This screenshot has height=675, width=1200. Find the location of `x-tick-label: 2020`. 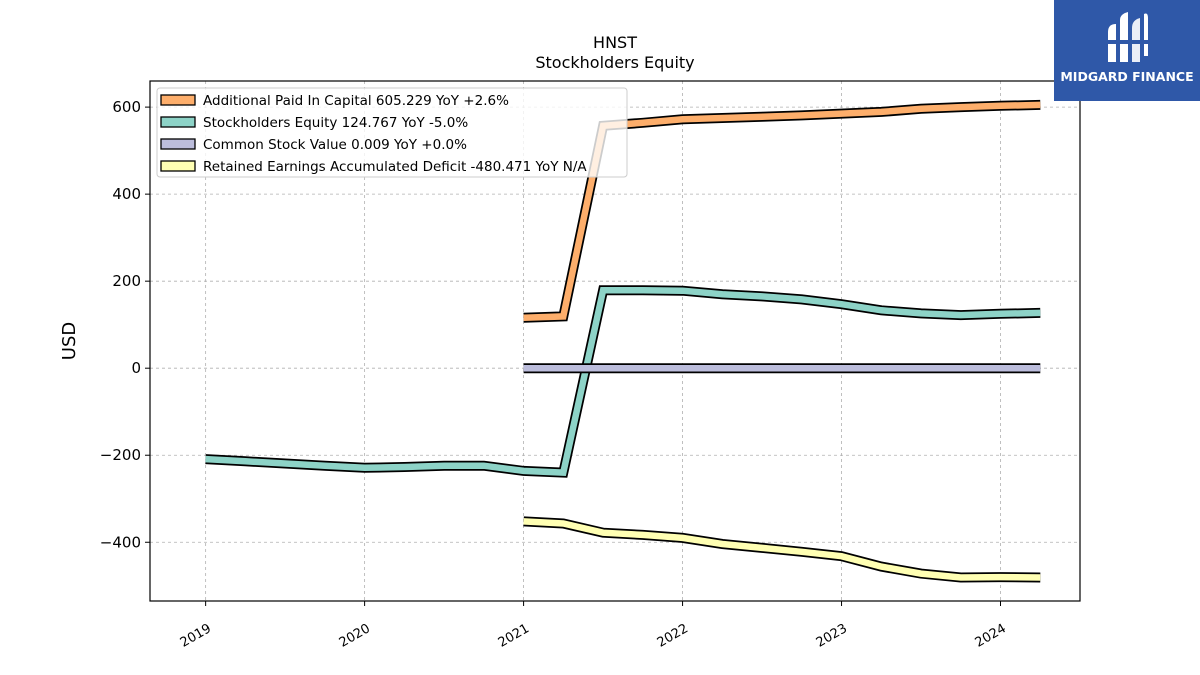

x-tick-label: 2020 is located at coordinates (355, 636).